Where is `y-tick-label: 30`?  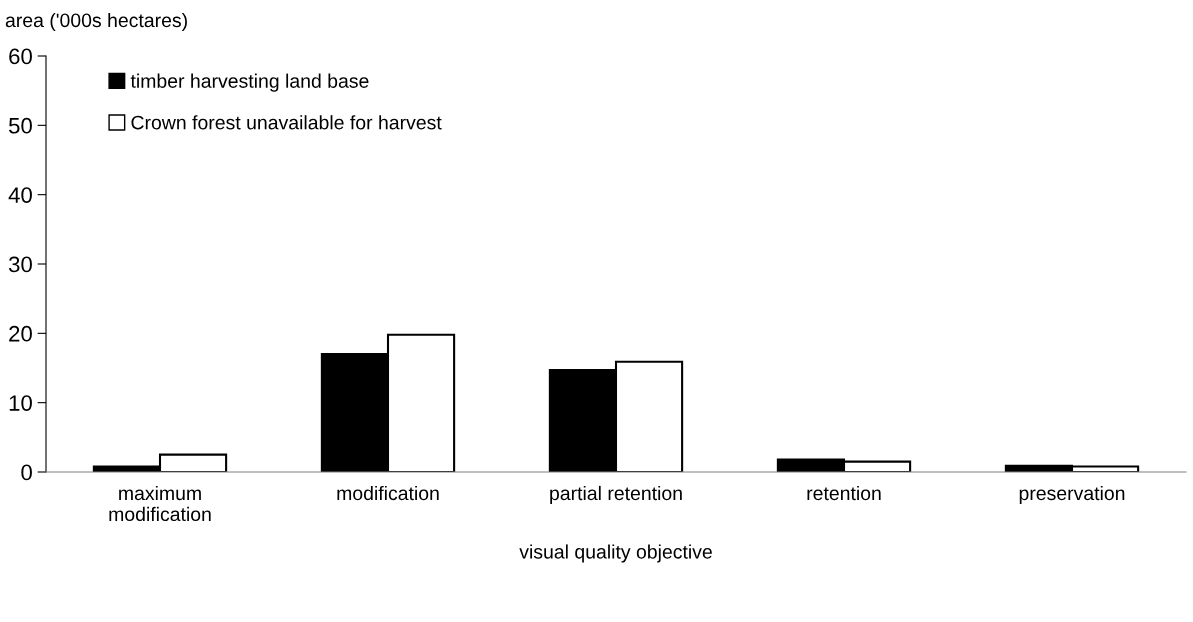
y-tick-label: 30 is located at coordinates (20, 264).